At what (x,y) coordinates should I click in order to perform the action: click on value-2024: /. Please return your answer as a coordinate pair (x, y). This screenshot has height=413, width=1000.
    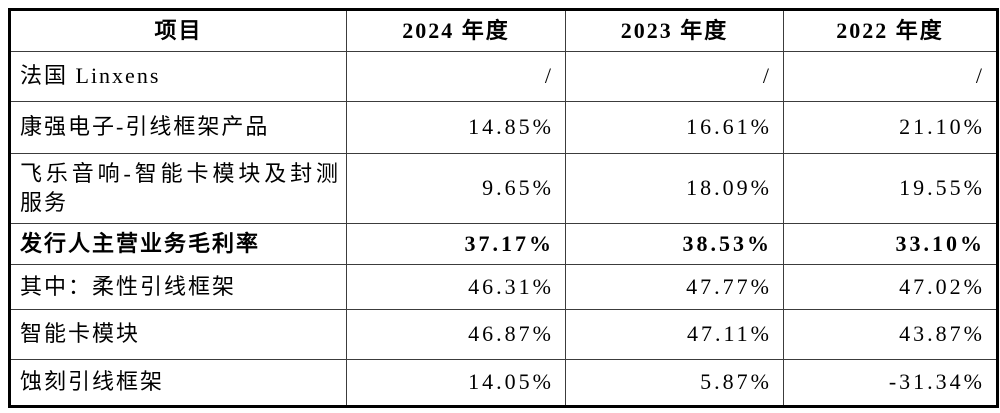
    Looking at the image, I should click on (456, 76).